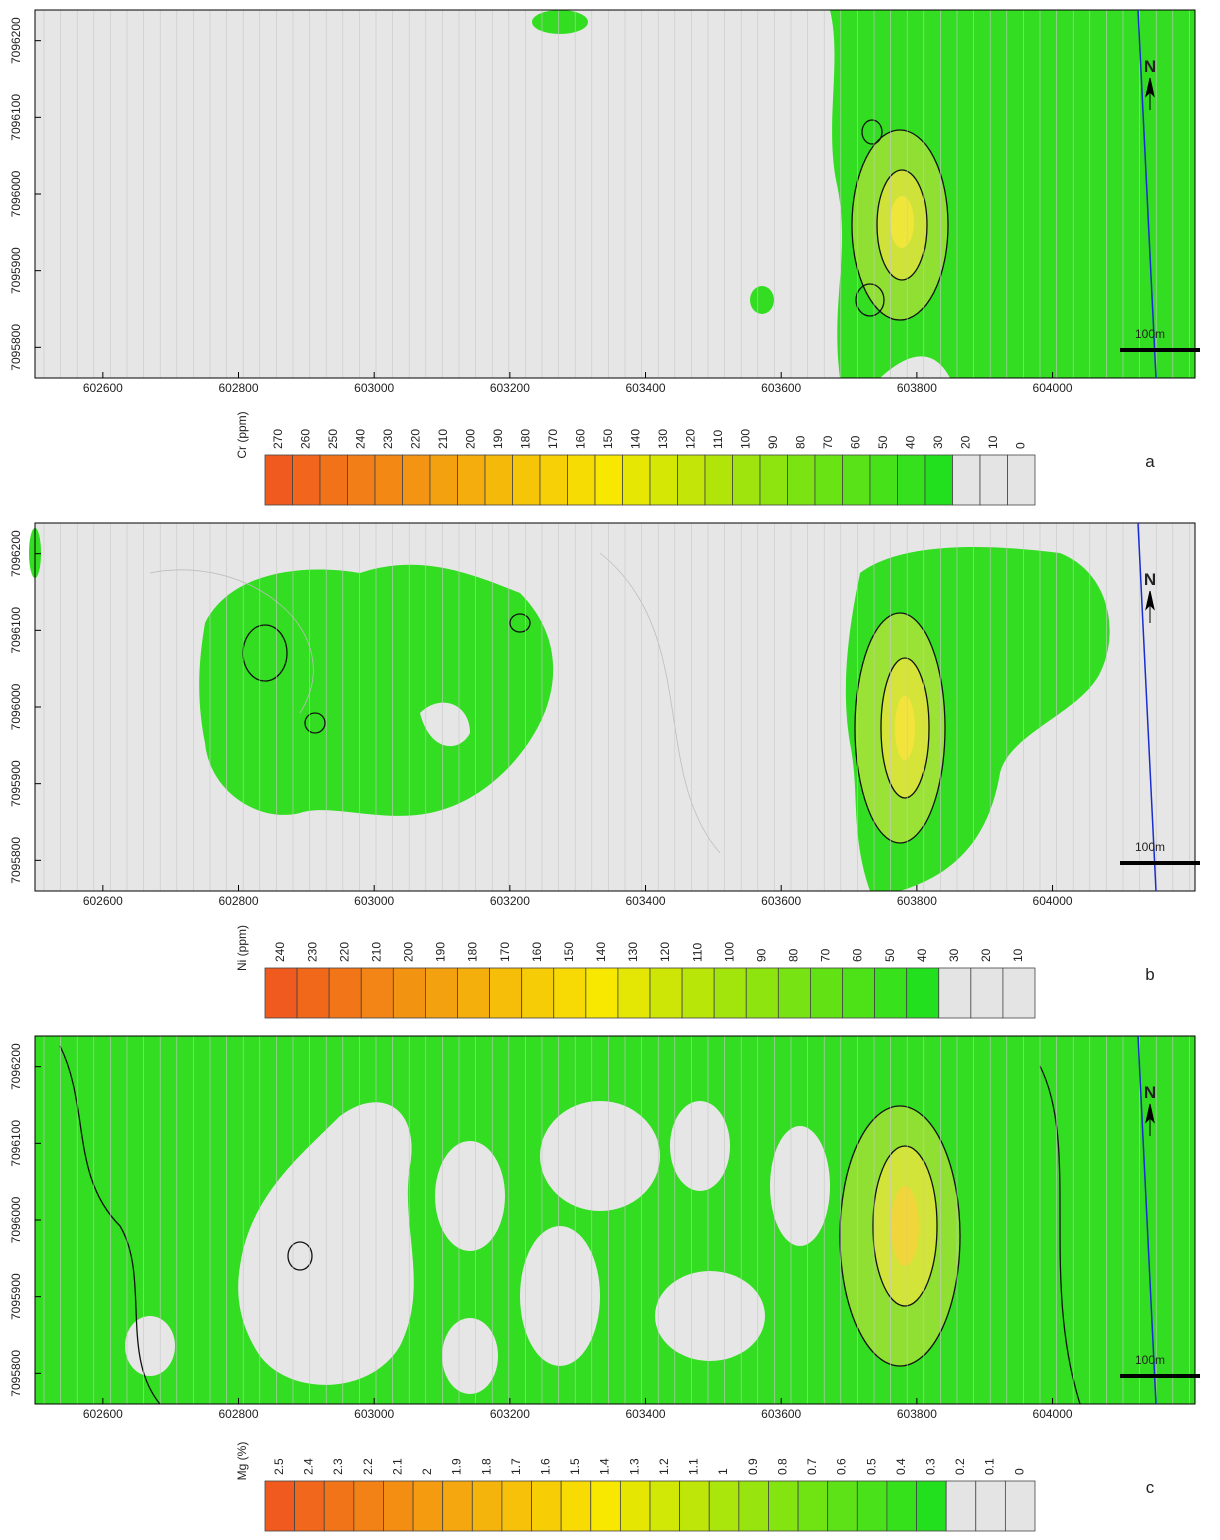  Describe the element at coordinates (242, 1461) in the screenshot. I see `legend-title: Mg (%)` at that location.